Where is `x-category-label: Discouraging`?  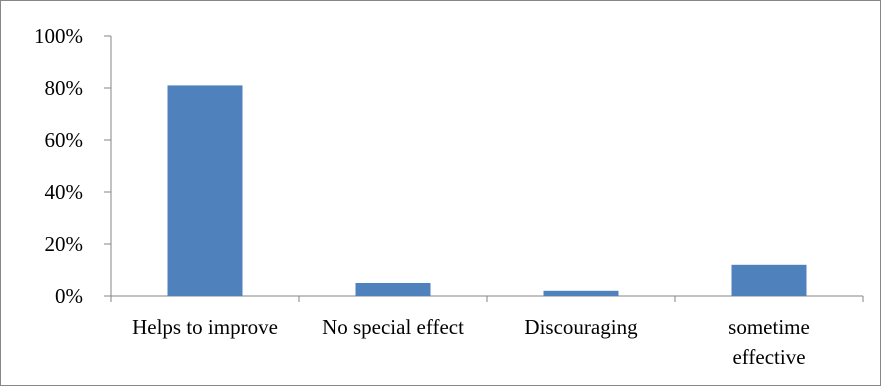 x-category-label: Discouraging is located at coordinates (581, 327).